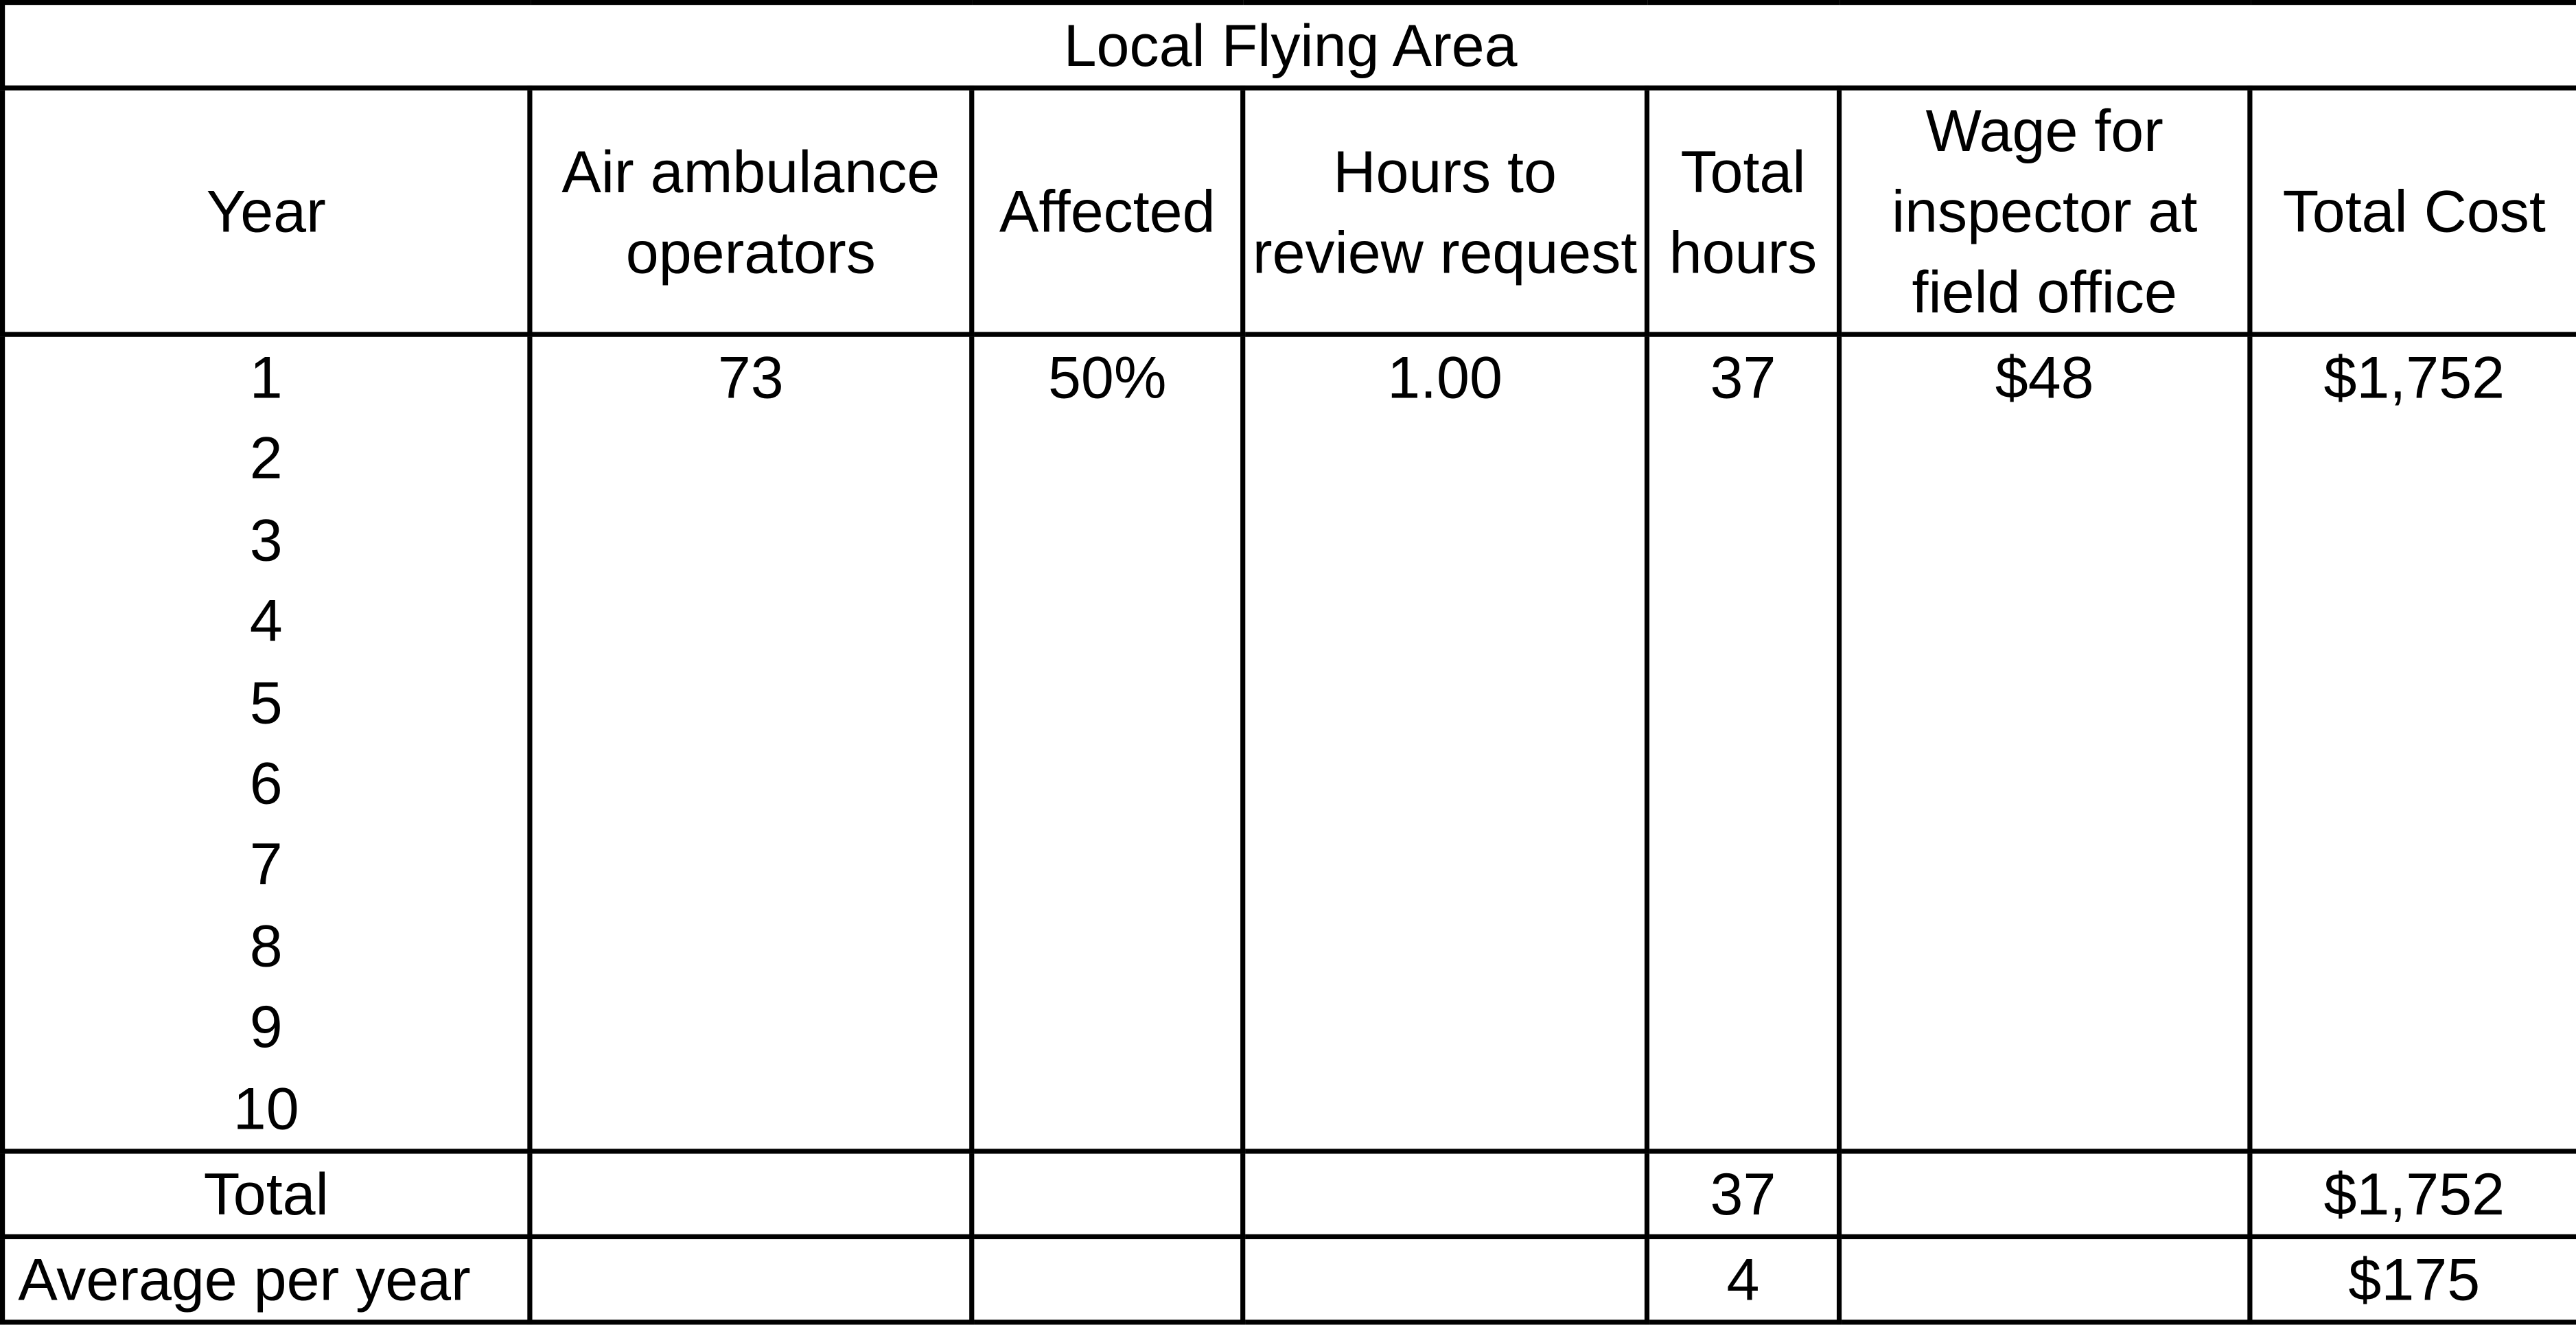 This screenshot has height=1325, width=2576. I want to click on affected-cell: 50%, so click(1107, 743).